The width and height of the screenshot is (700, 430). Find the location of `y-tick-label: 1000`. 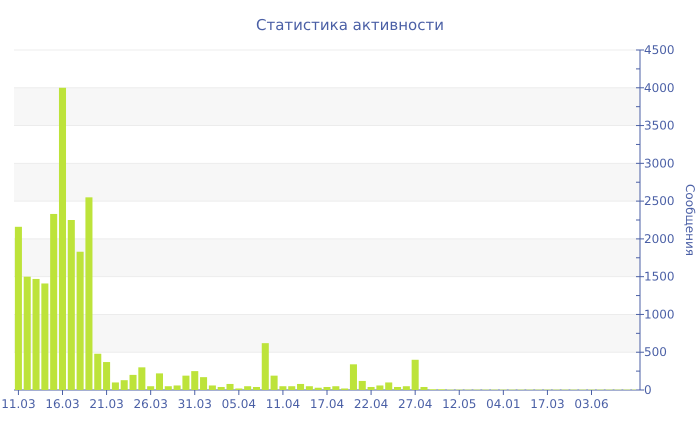

y-tick-label: 1000 is located at coordinates (659, 314).